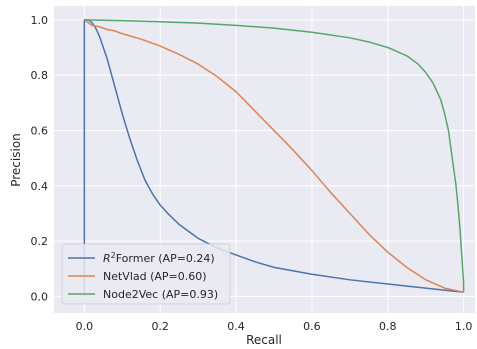 The image size is (477, 349). Describe the element at coordinates (40, 20) in the screenshot. I see `y-tick-label: 1.0` at that location.